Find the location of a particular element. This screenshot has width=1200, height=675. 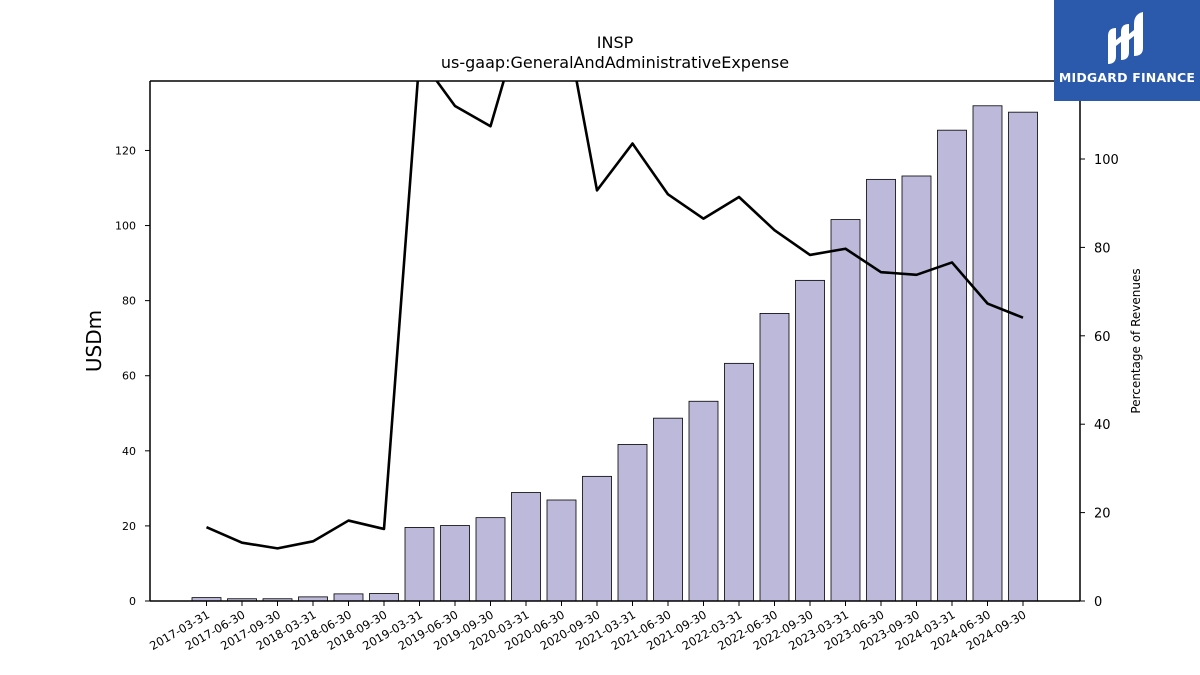

y2-tick-label: 60 is located at coordinates (1102, 337).